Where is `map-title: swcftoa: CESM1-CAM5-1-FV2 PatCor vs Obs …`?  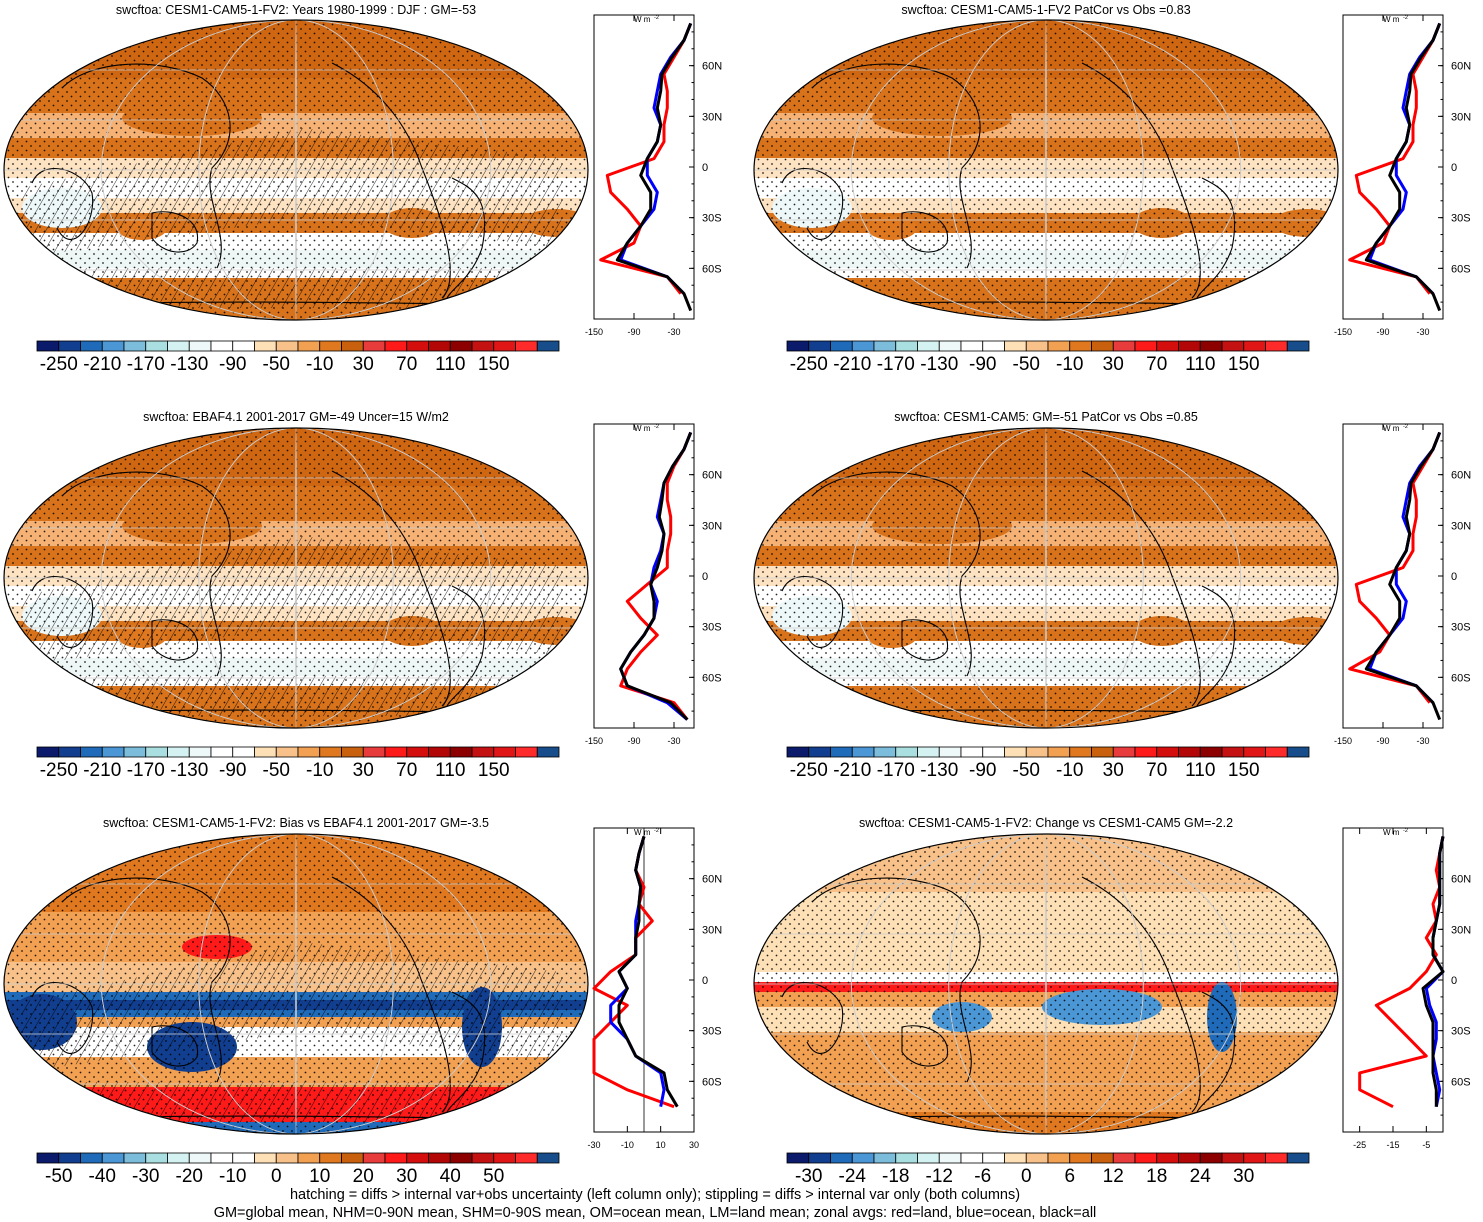 map-title: swcftoa: CESM1-CAM5-1-FV2 PatCor vs Obs … is located at coordinates (1046, 10).